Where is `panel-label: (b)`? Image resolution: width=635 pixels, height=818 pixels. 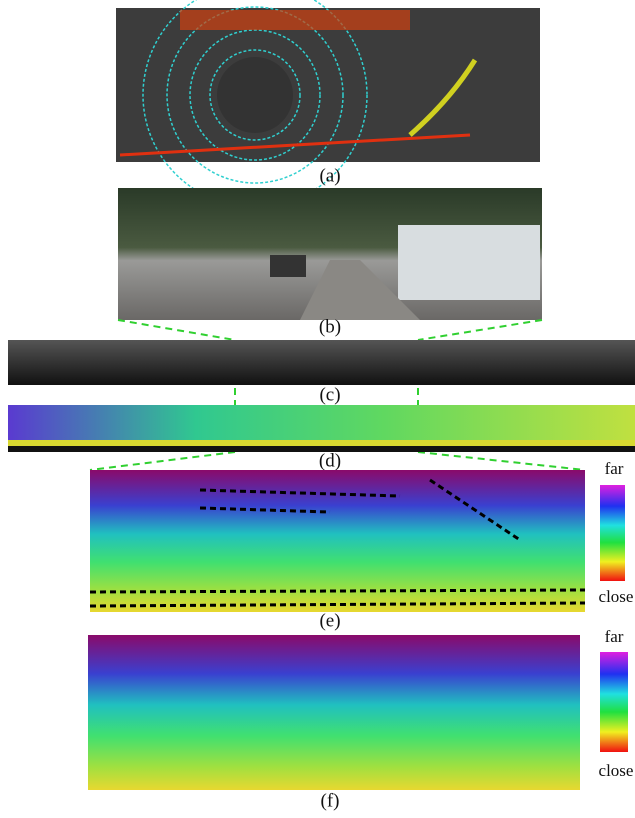 panel-label: (b) is located at coordinates (330, 326).